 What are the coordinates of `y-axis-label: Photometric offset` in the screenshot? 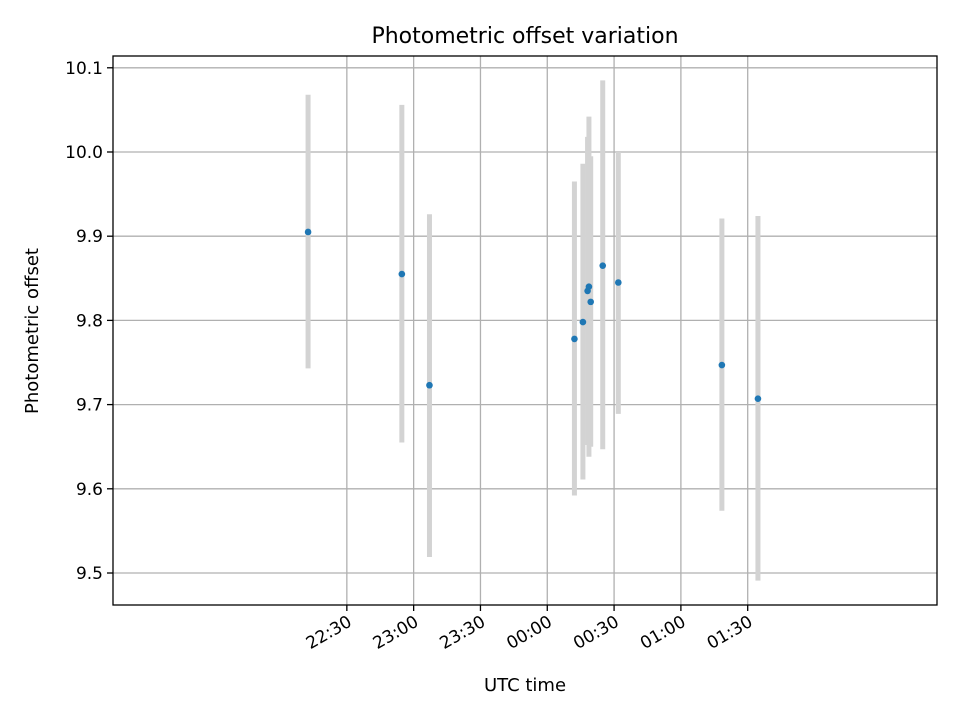 It's located at (32, 331).